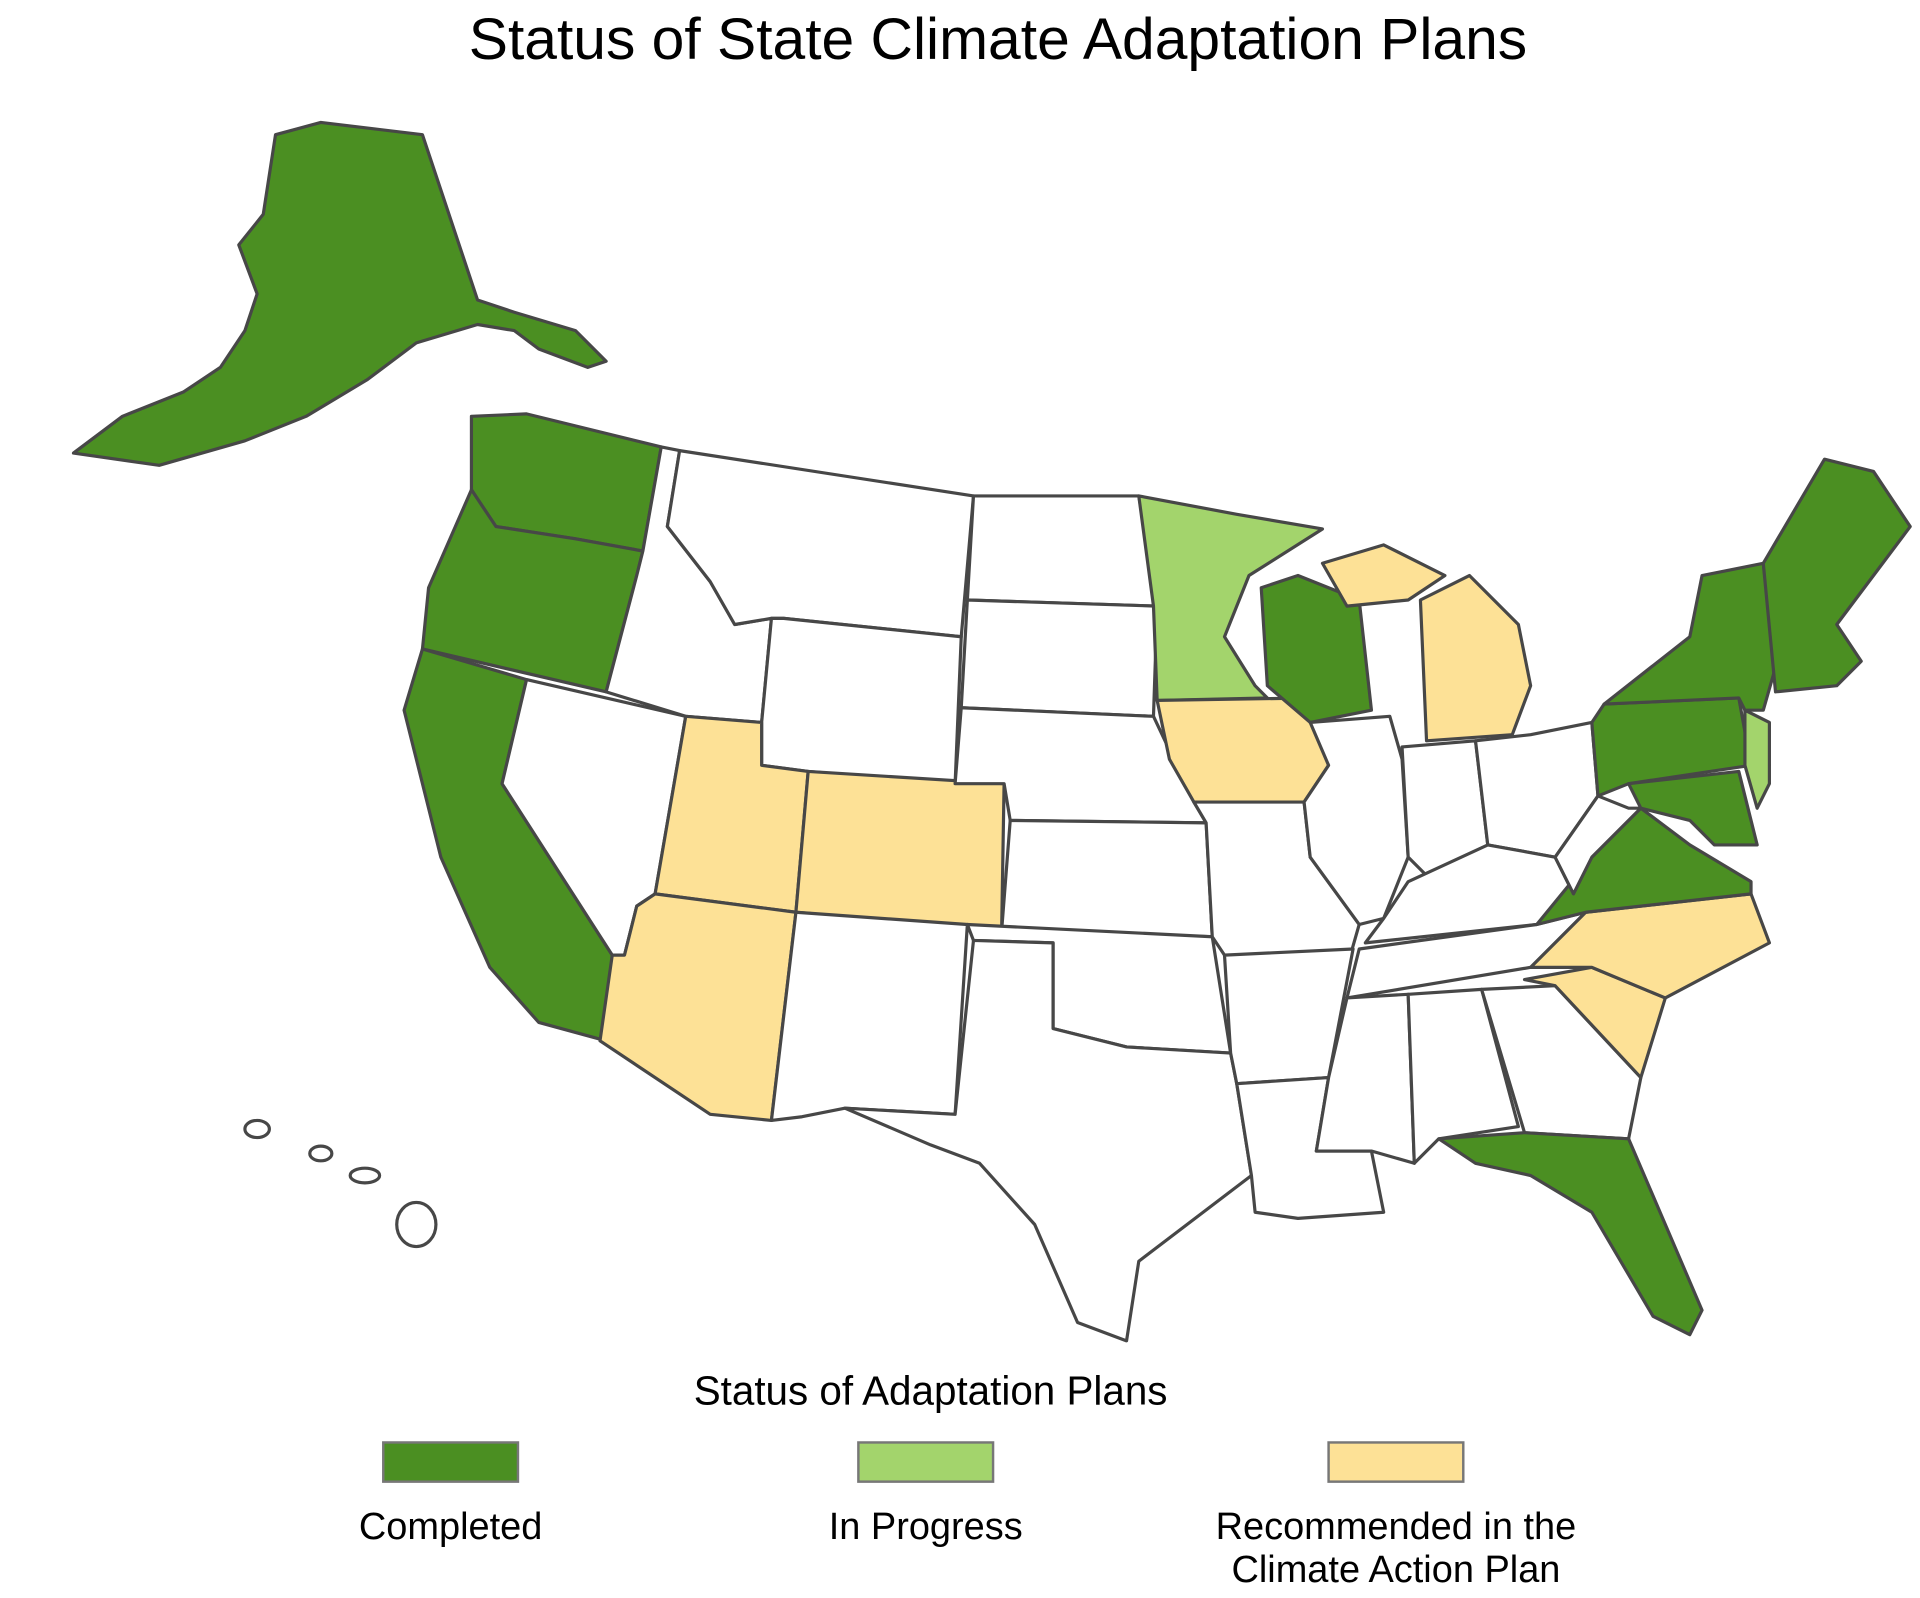 The width and height of the screenshot is (1920, 1598). Describe the element at coordinates (1396, 1527) in the screenshot. I see `legend-label: Recommended in the` at that location.